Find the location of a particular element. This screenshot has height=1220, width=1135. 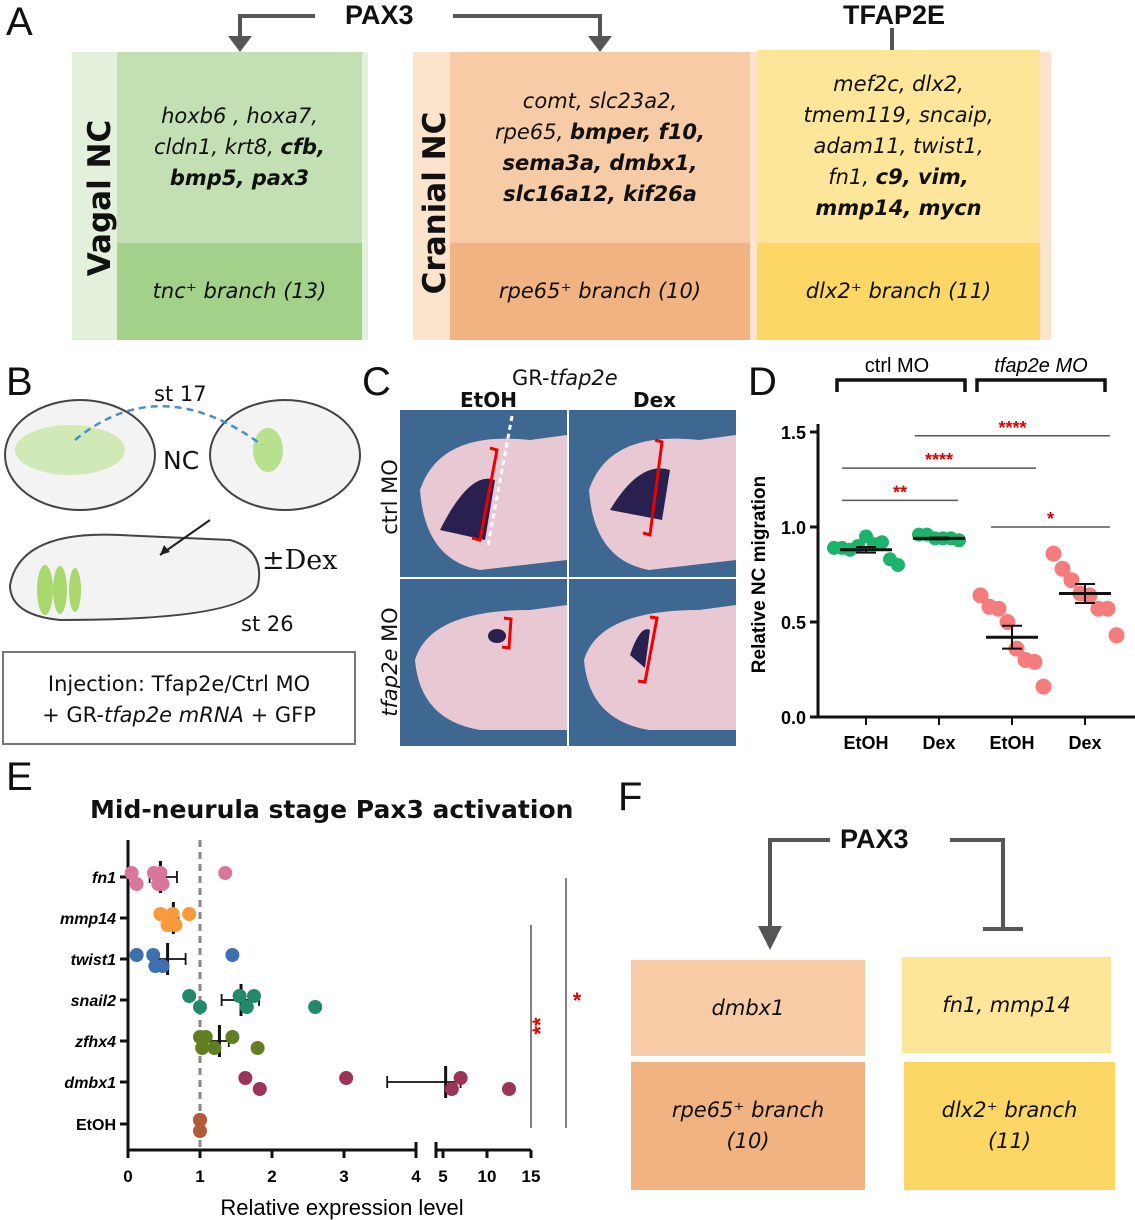

group-label-ctrl: ctrl MO is located at coordinates (897, 366).